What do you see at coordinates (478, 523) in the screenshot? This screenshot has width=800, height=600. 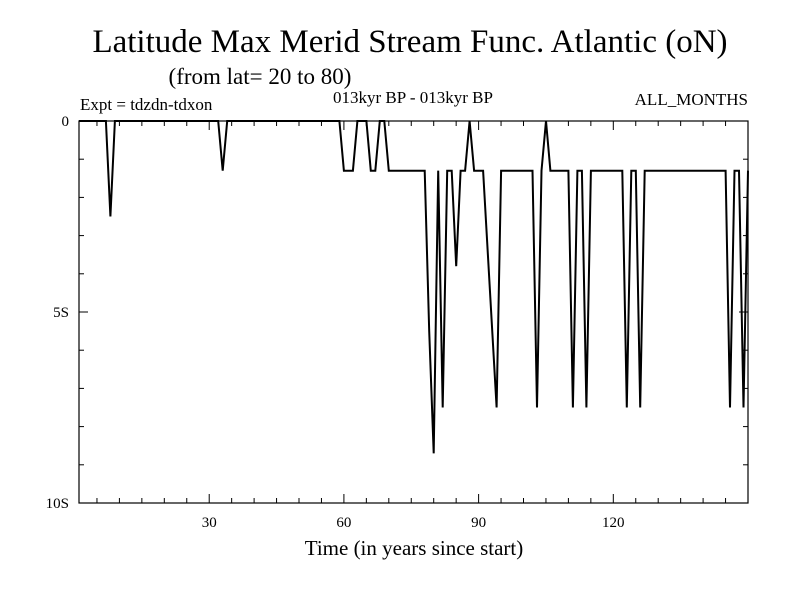 I see `x-tick-label: 90` at bounding box center [478, 523].